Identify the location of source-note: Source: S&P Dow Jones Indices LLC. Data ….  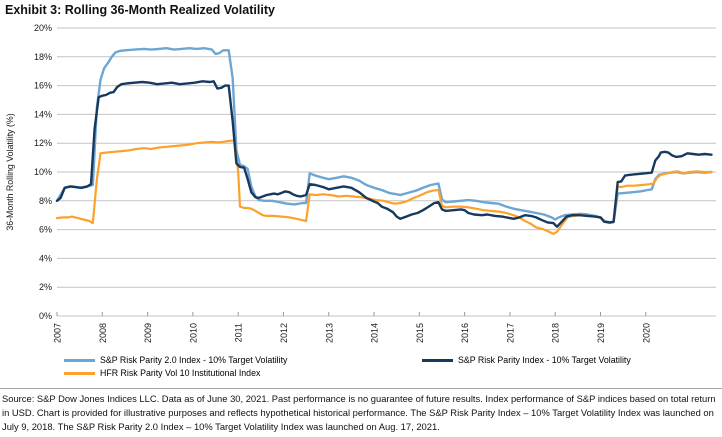
(361, 411).